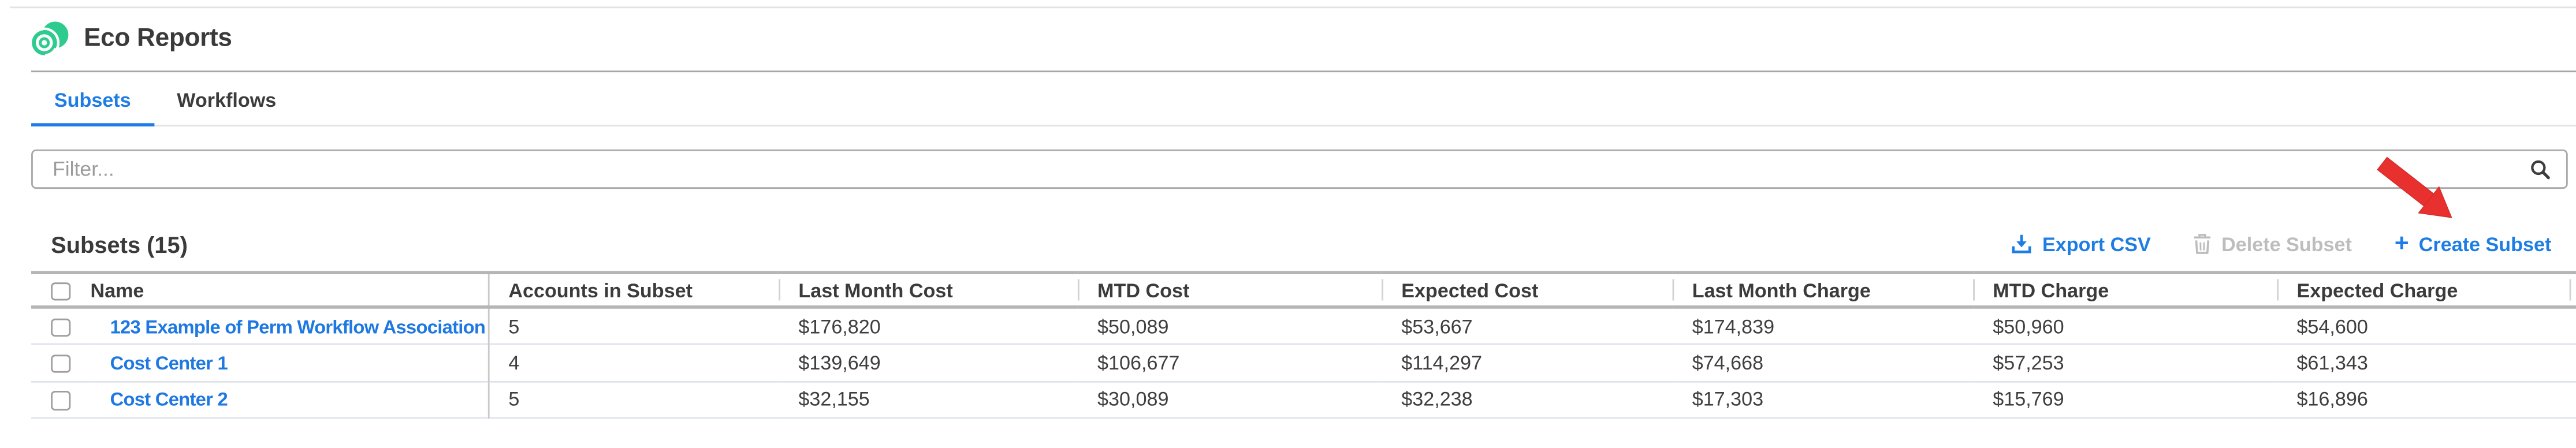 This screenshot has width=2576, height=448. Describe the element at coordinates (1229, 289) in the screenshot. I see `column-header-mtd-cost: MTD Cost` at that location.